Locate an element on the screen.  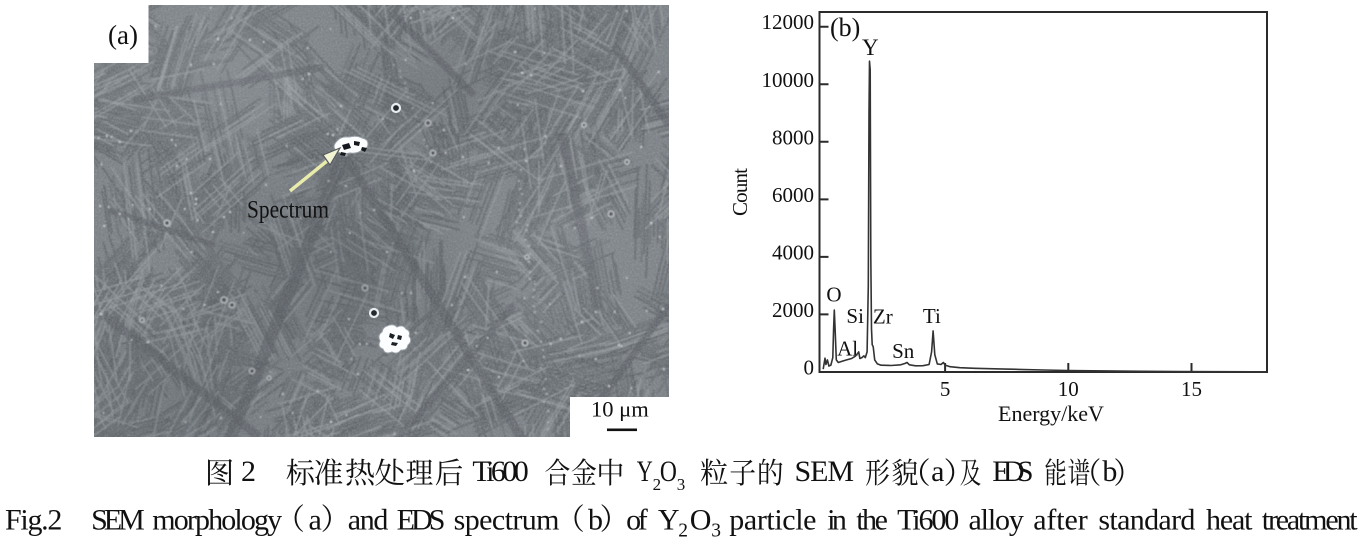
svg-text: 4000 is located at coordinates (793, 252).